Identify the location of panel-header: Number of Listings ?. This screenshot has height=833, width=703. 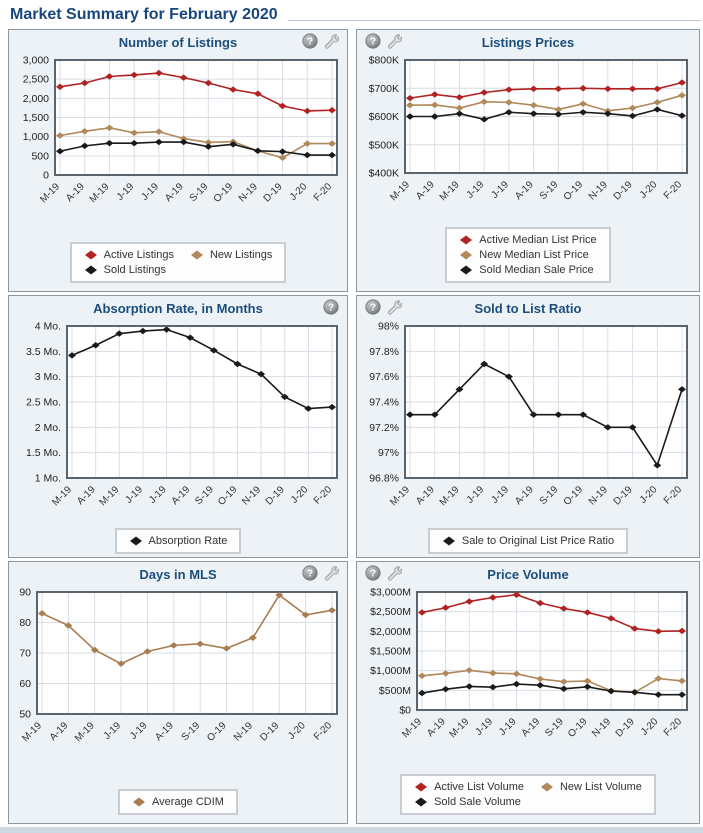
(178, 42).